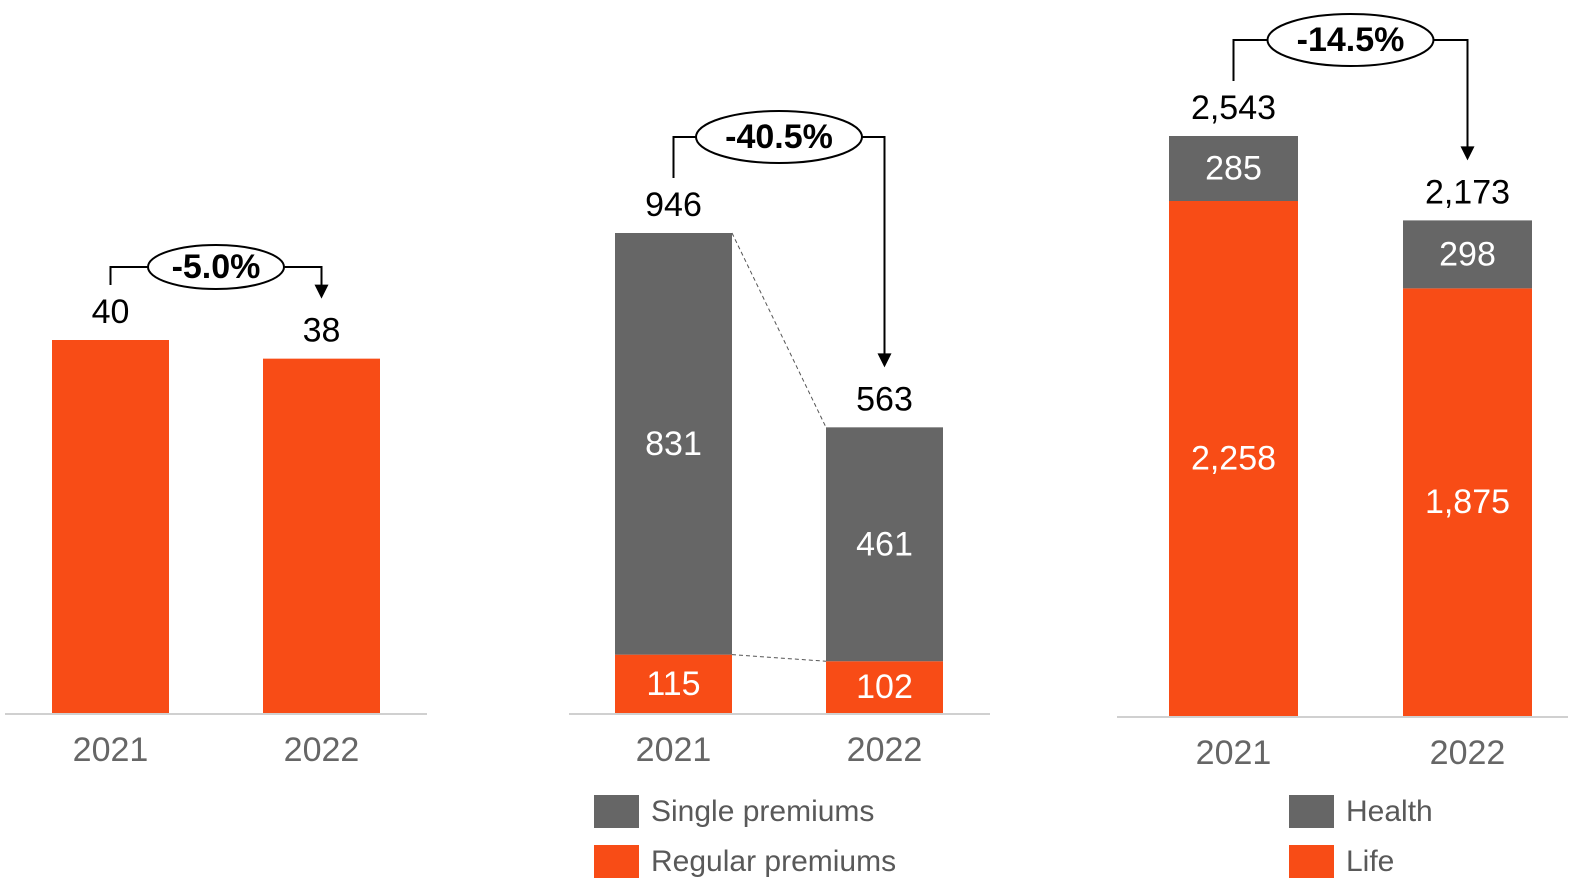 This screenshot has width=1574, height=885. I want to click on value-label: 38, so click(322, 331).